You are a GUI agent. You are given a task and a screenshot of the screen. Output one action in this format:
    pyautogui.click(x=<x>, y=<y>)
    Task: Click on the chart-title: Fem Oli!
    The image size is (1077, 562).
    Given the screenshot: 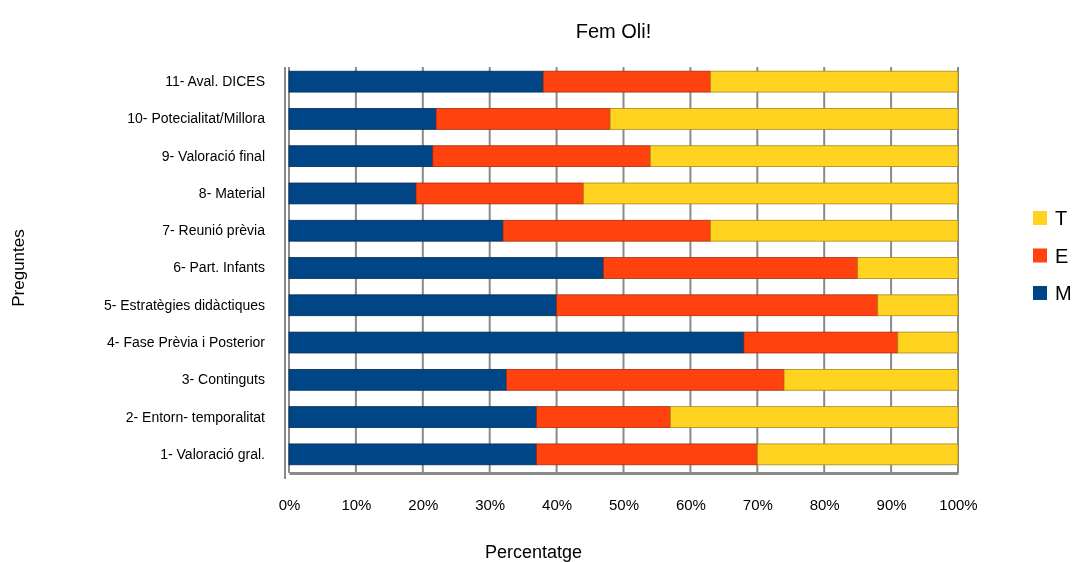 What is the action you would take?
    pyautogui.click(x=613, y=31)
    